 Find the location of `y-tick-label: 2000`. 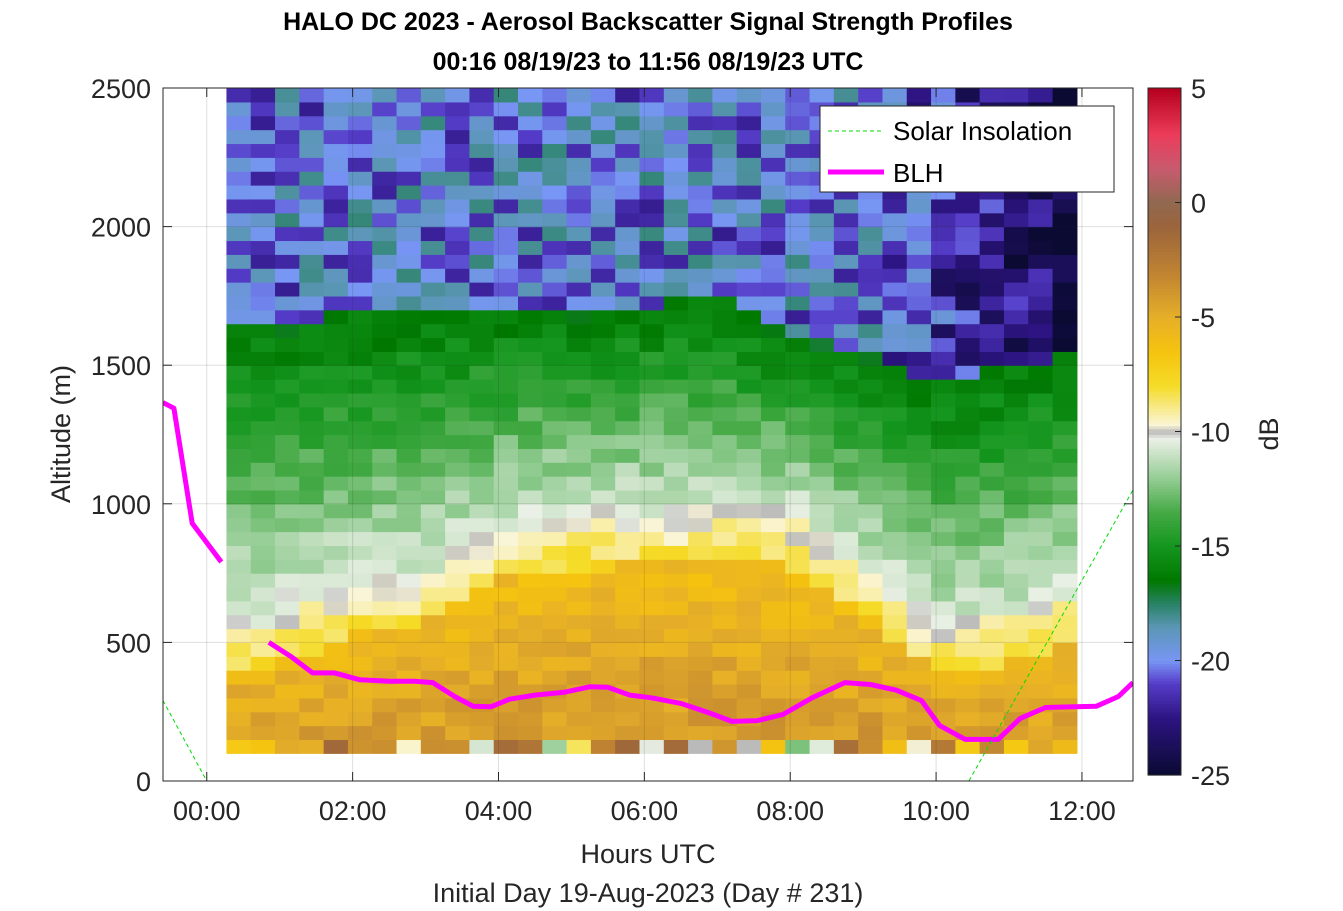

y-tick-label: 2000 is located at coordinates (121, 228).